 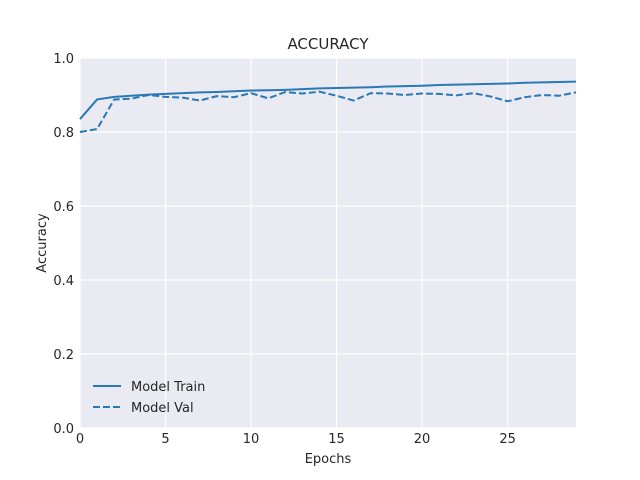 What do you see at coordinates (165, 439) in the screenshot?
I see `x-tick-label: 5` at bounding box center [165, 439].